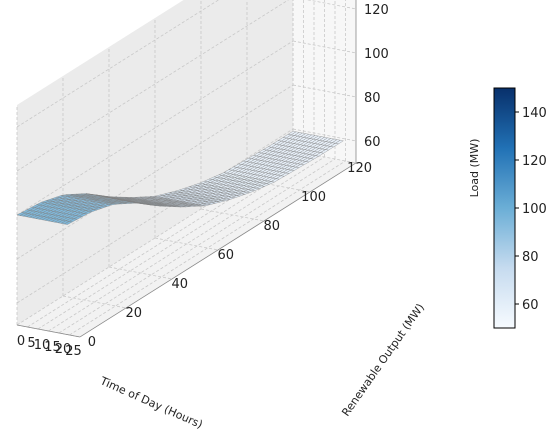 The height and width of the screenshot is (448, 550). What do you see at coordinates (372, 142) in the screenshot?
I see `z-tick-label: 60` at bounding box center [372, 142].